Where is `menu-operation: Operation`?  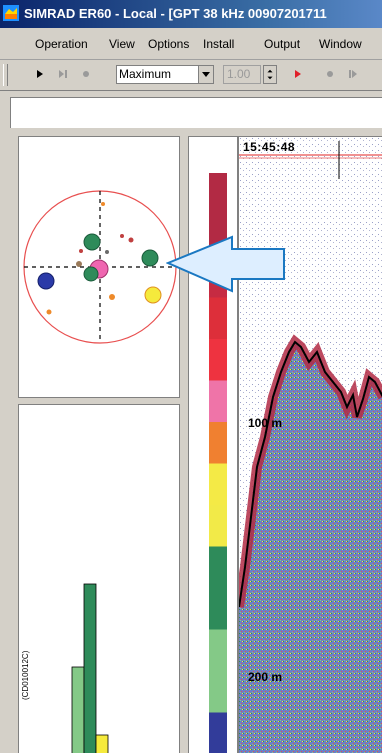 menu-operation: Operation is located at coordinates (61, 44).